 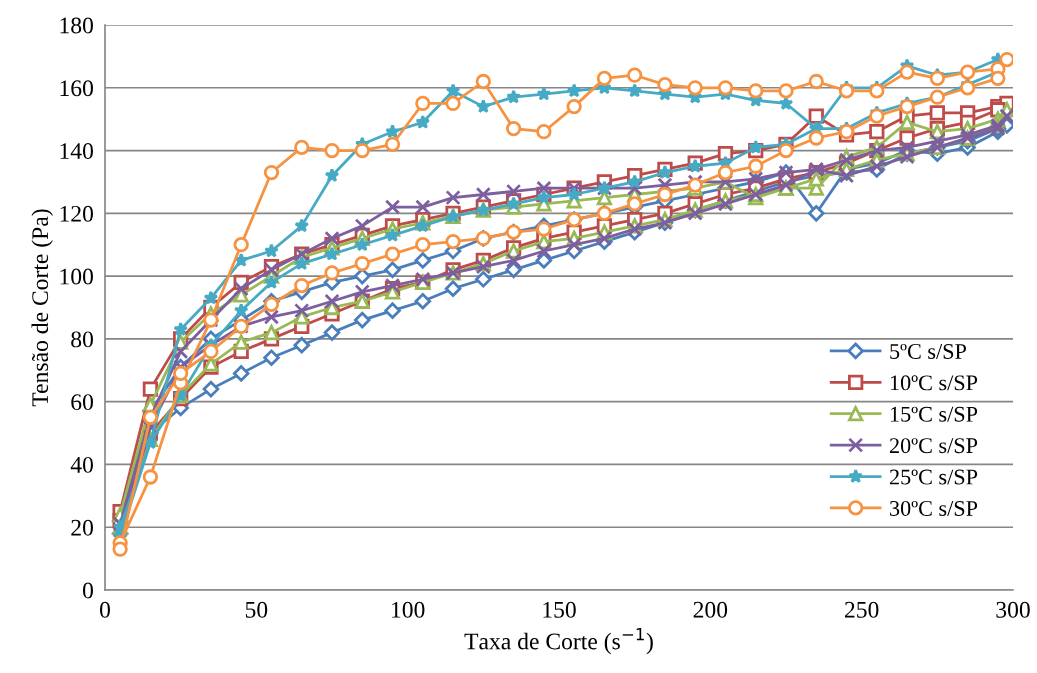 I want to click on y-tick-label: 40, so click(x=81, y=464).